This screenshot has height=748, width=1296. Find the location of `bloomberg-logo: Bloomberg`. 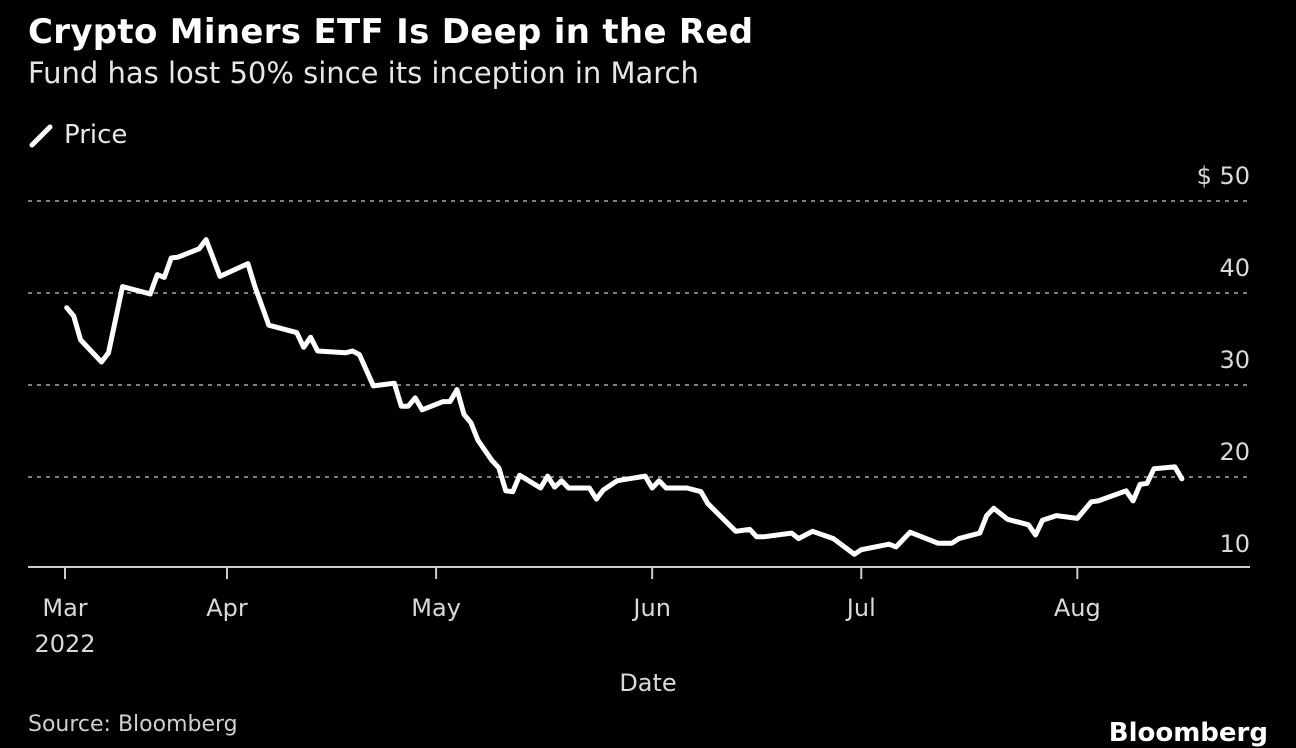

bloomberg-logo: Bloomberg is located at coordinates (1188, 733).